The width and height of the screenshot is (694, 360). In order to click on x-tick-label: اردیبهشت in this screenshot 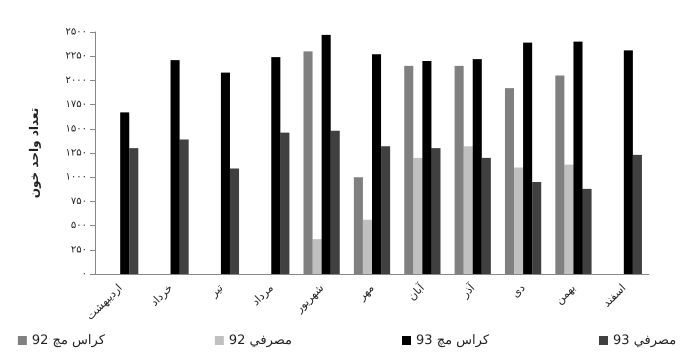, I will do `click(104, 302)`.